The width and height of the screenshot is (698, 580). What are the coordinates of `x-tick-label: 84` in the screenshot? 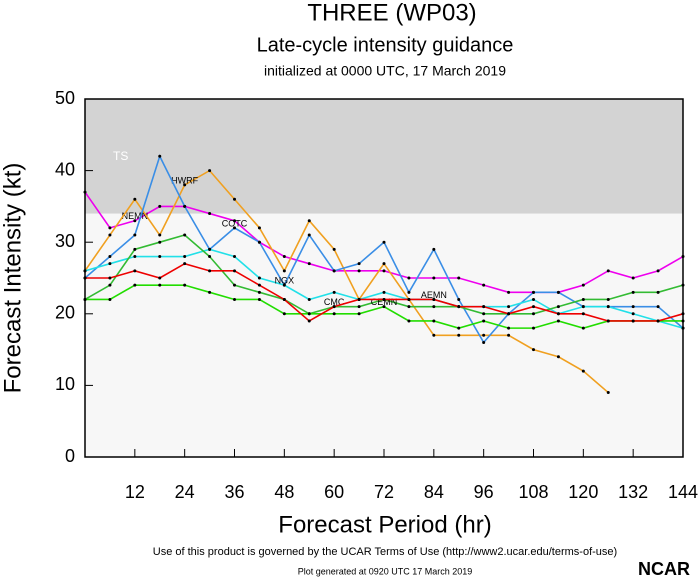 It's located at (434, 492).